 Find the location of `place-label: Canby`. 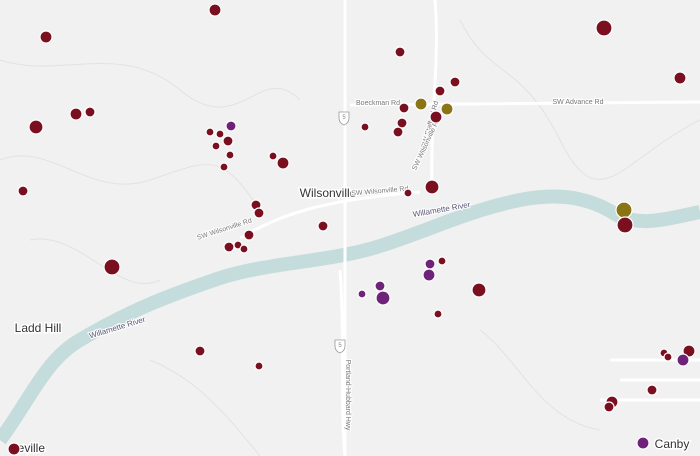

place-label: Canby is located at coordinates (672, 444).